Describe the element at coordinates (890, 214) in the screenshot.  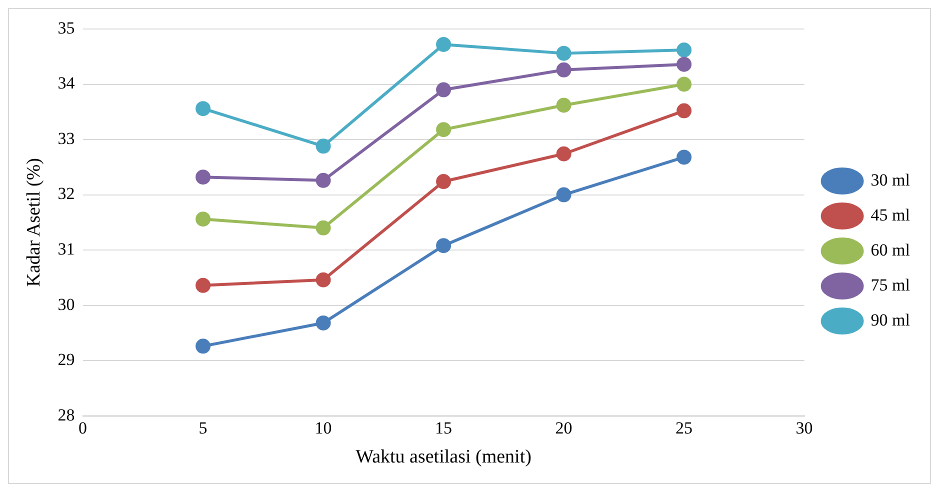
I see `legend-label: 45 ml` at that location.